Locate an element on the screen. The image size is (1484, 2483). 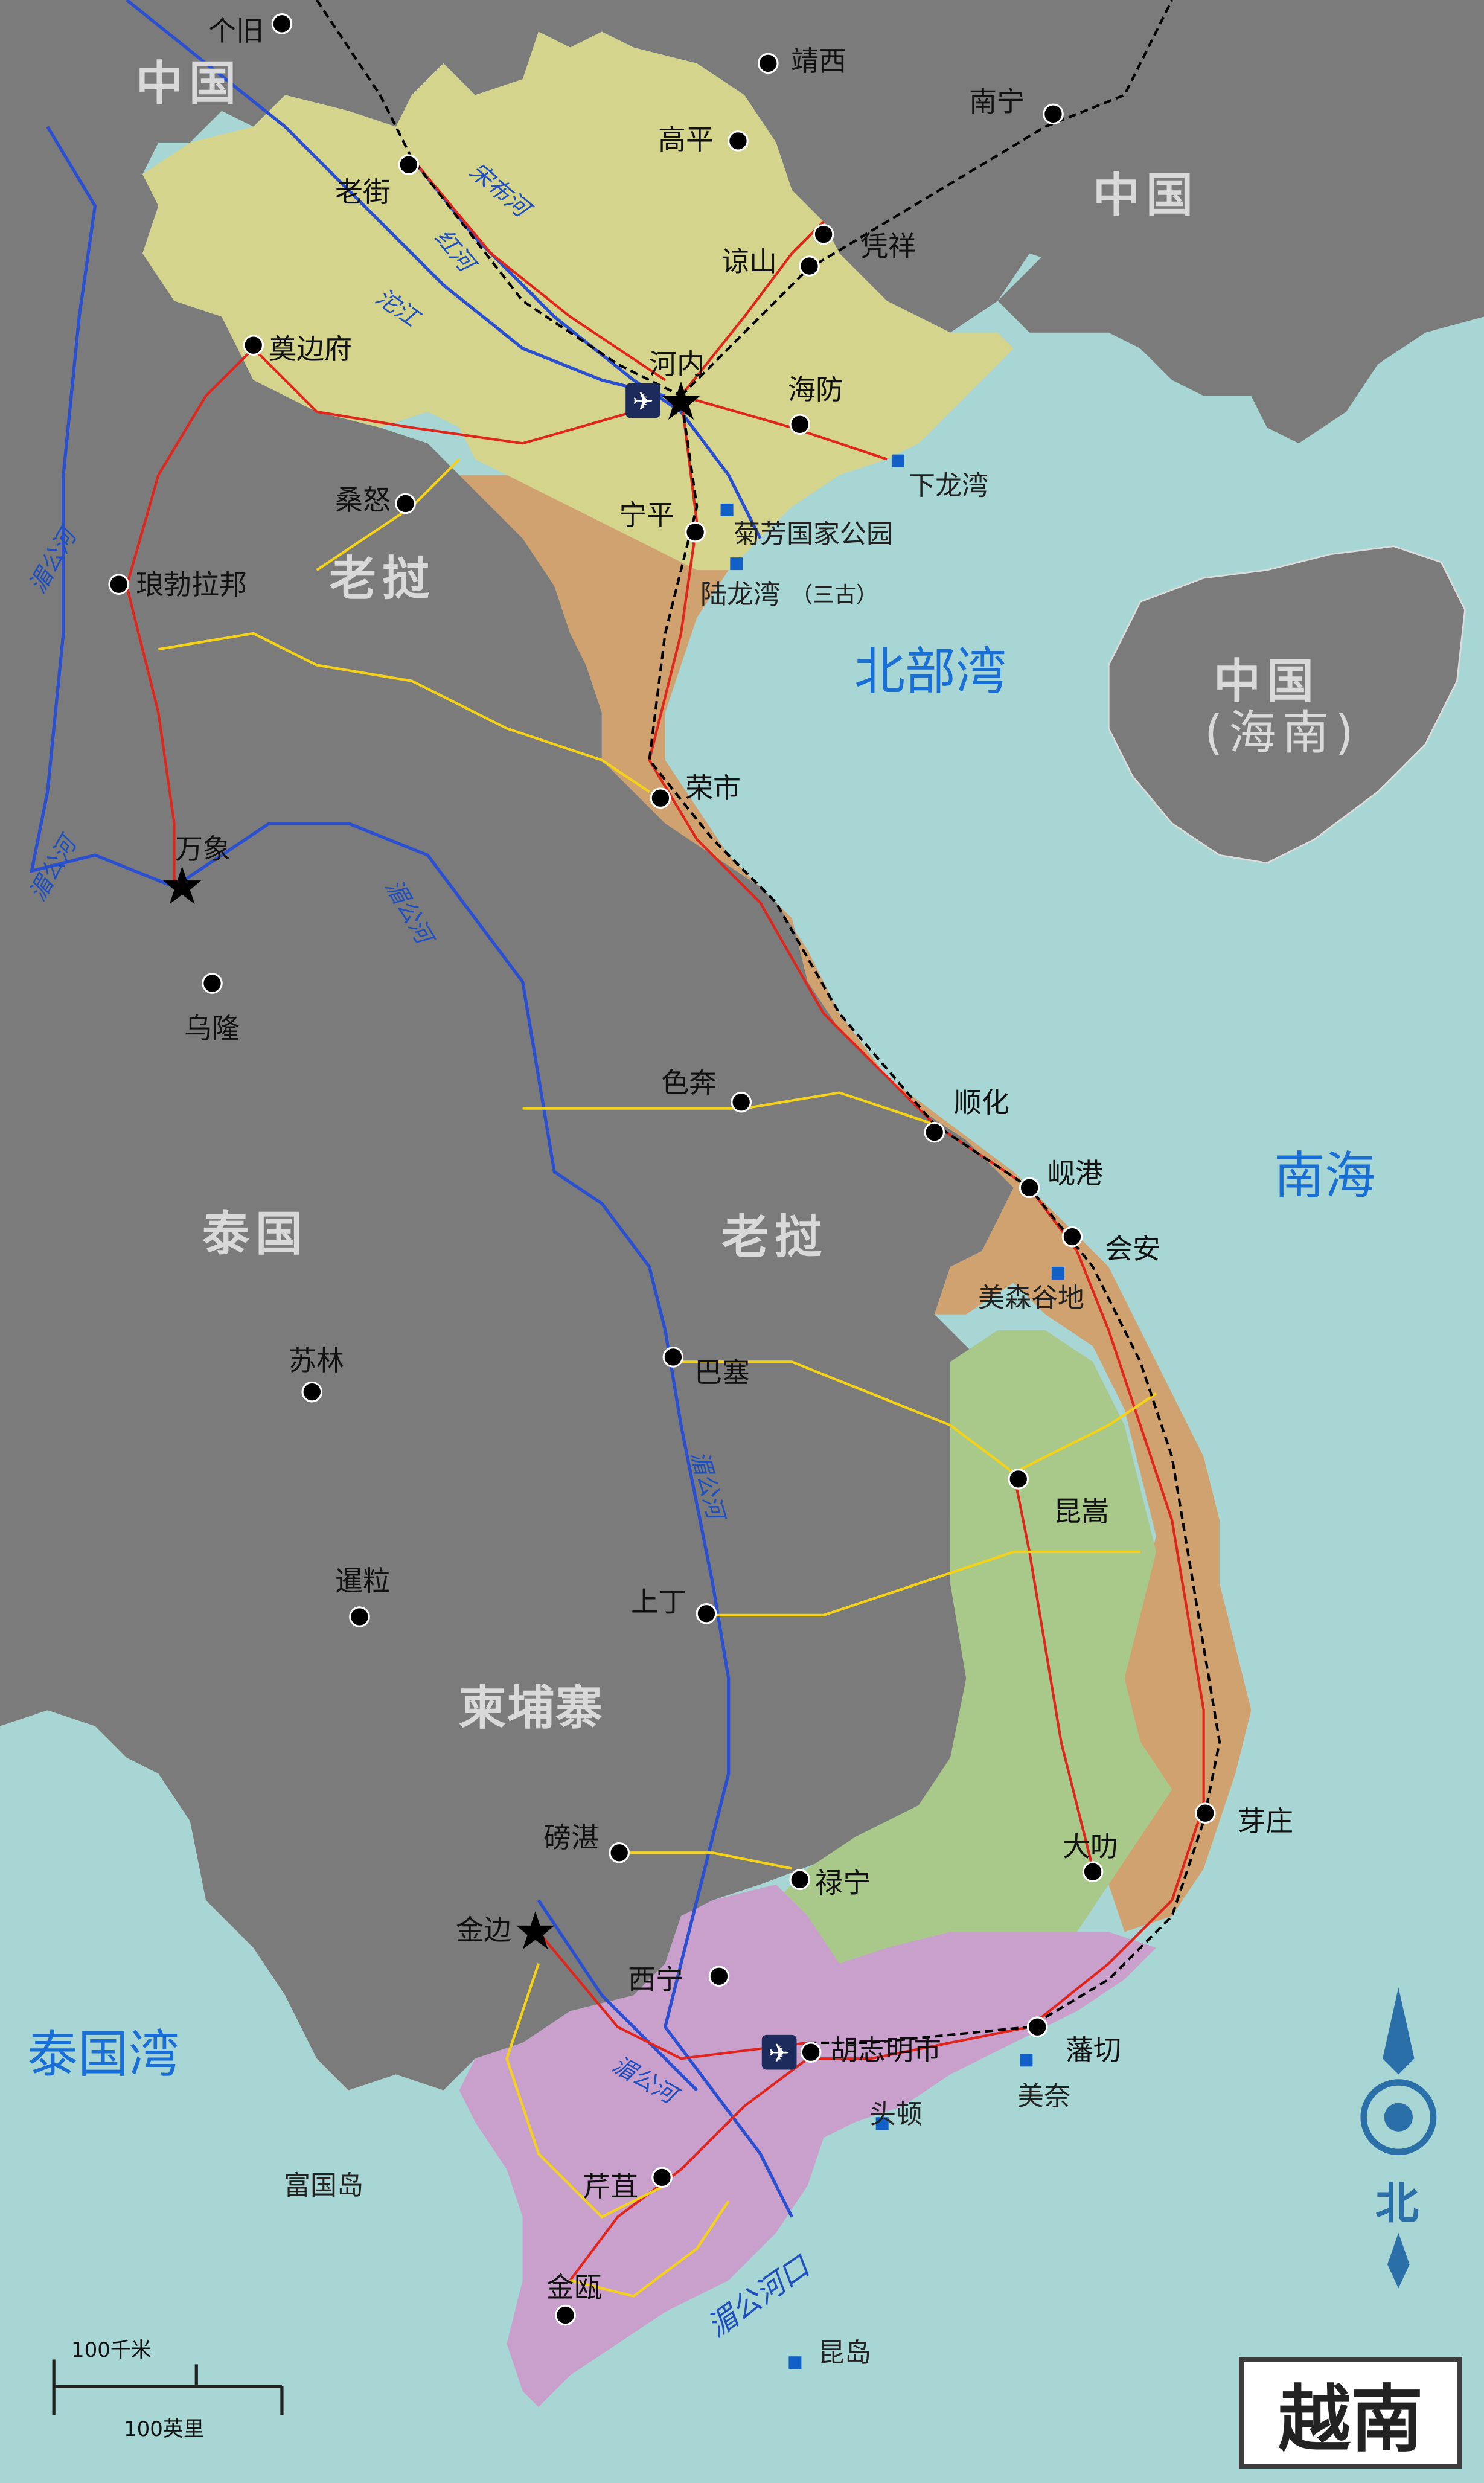
city-kontum: 昆嵩 is located at coordinates (1081, 1511).